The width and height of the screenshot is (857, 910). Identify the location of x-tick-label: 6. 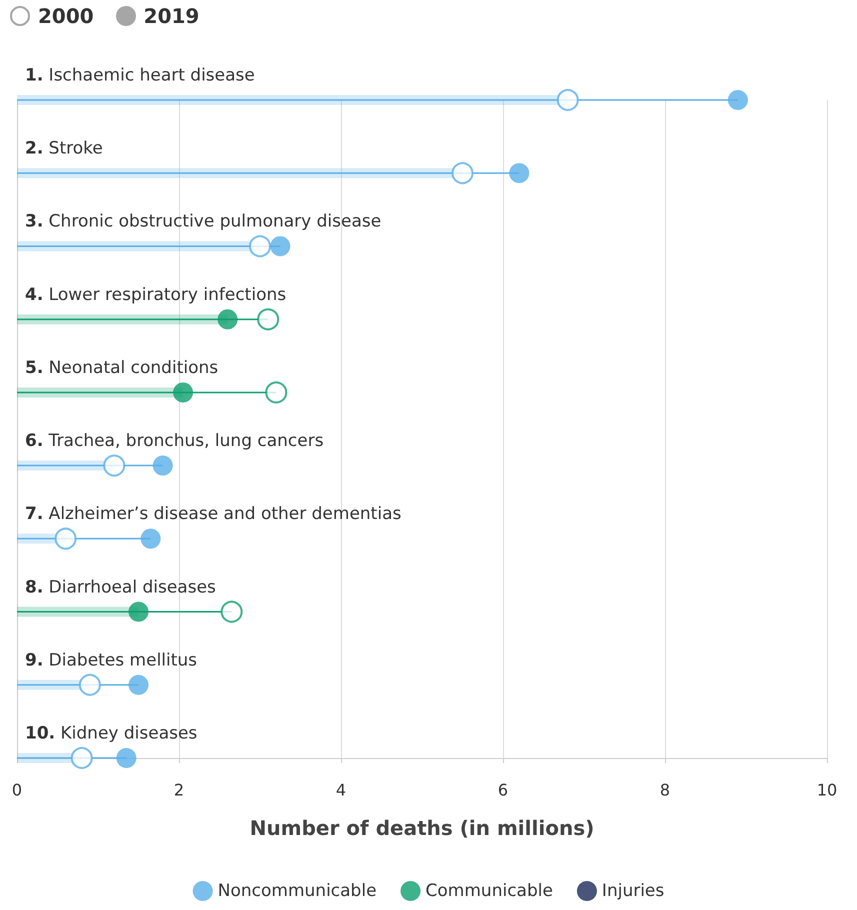
(503, 790).